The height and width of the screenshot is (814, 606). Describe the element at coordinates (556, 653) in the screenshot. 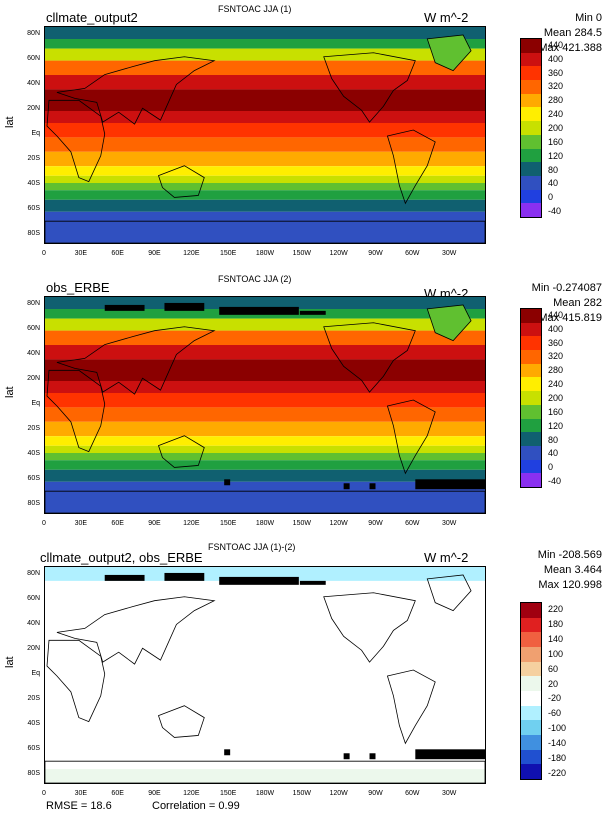

I see `colorbar-level-label: 100` at that location.